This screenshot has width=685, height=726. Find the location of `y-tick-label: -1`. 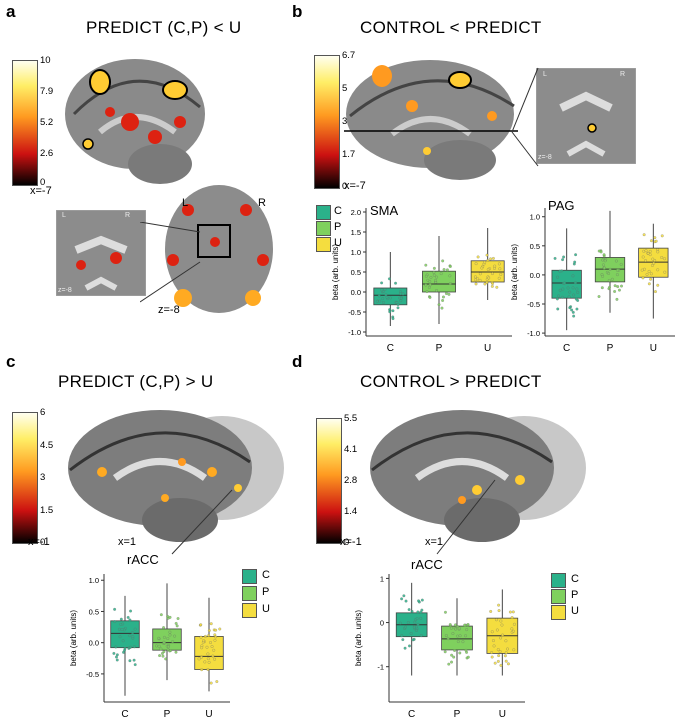

y-tick-label: -1 is located at coordinates (380, 667).